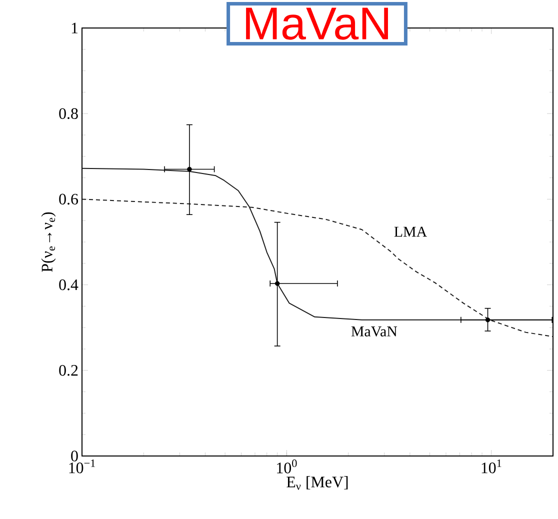 This screenshot has width=558, height=519. What do you see at coordinates (317, 24) in the screenshot?
I see `chart-title: MaVaN` at bounding box center [317, 24].